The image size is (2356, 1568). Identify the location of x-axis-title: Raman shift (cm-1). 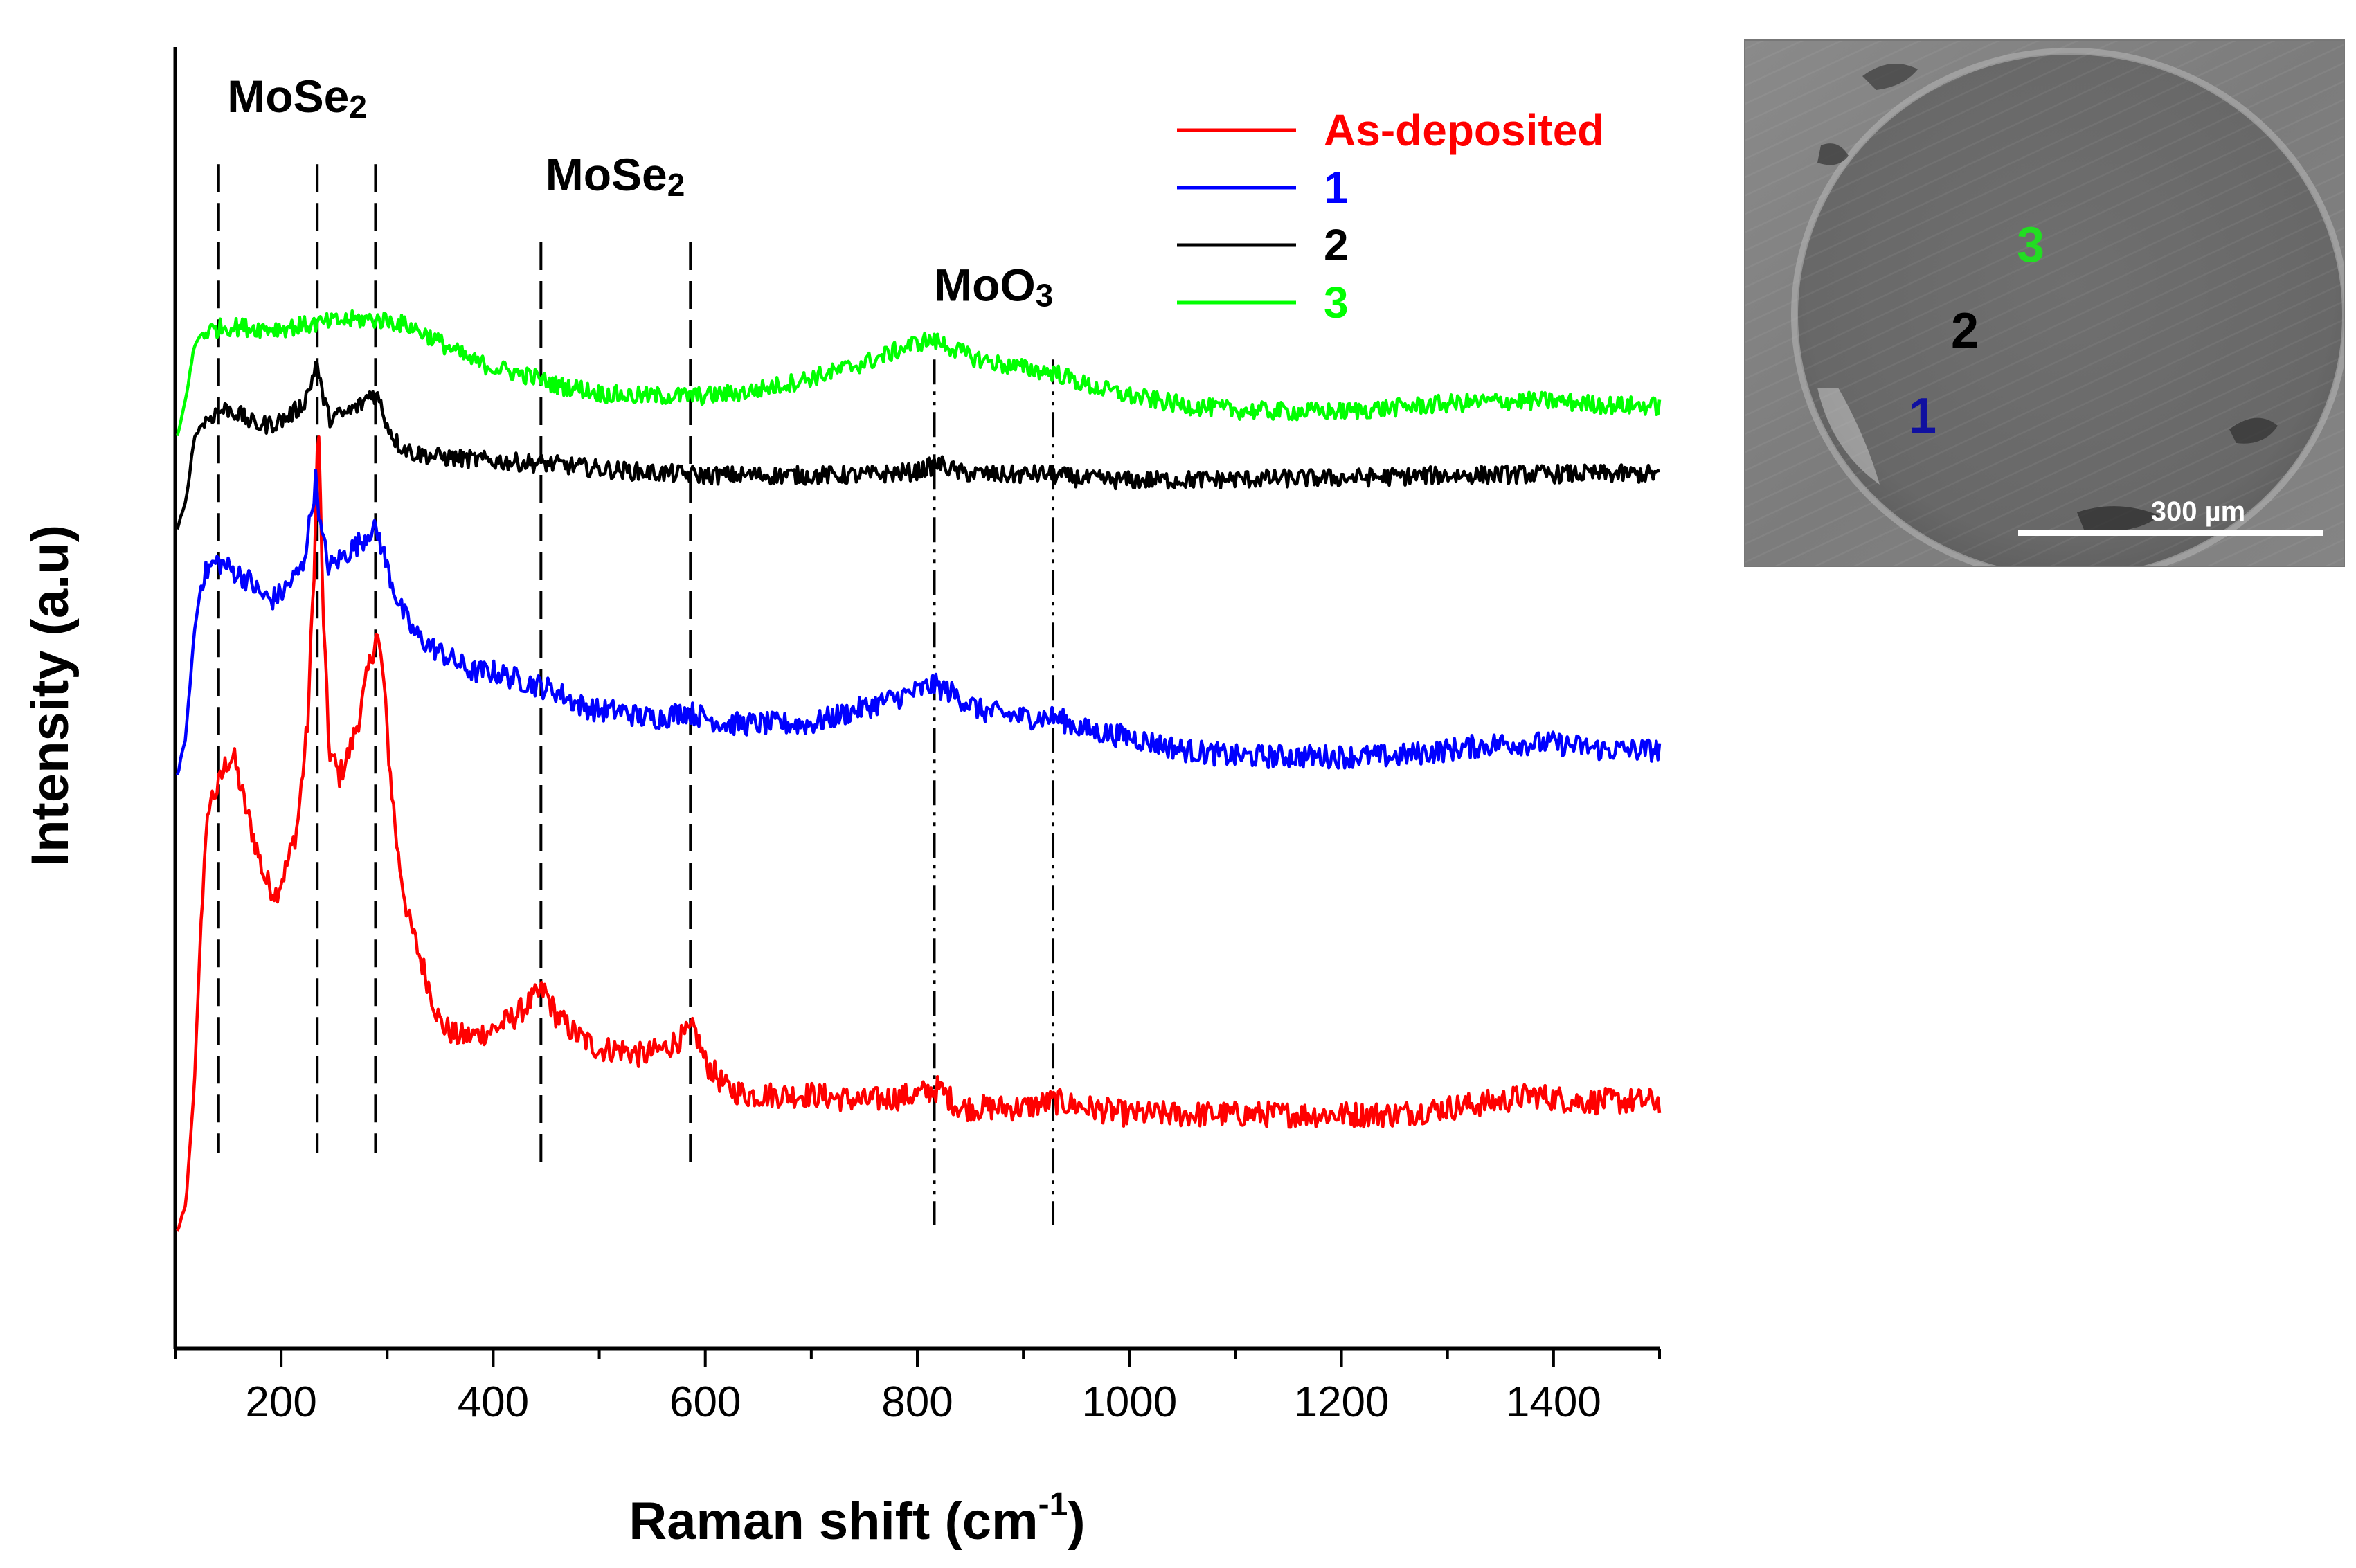
(857, 1518).